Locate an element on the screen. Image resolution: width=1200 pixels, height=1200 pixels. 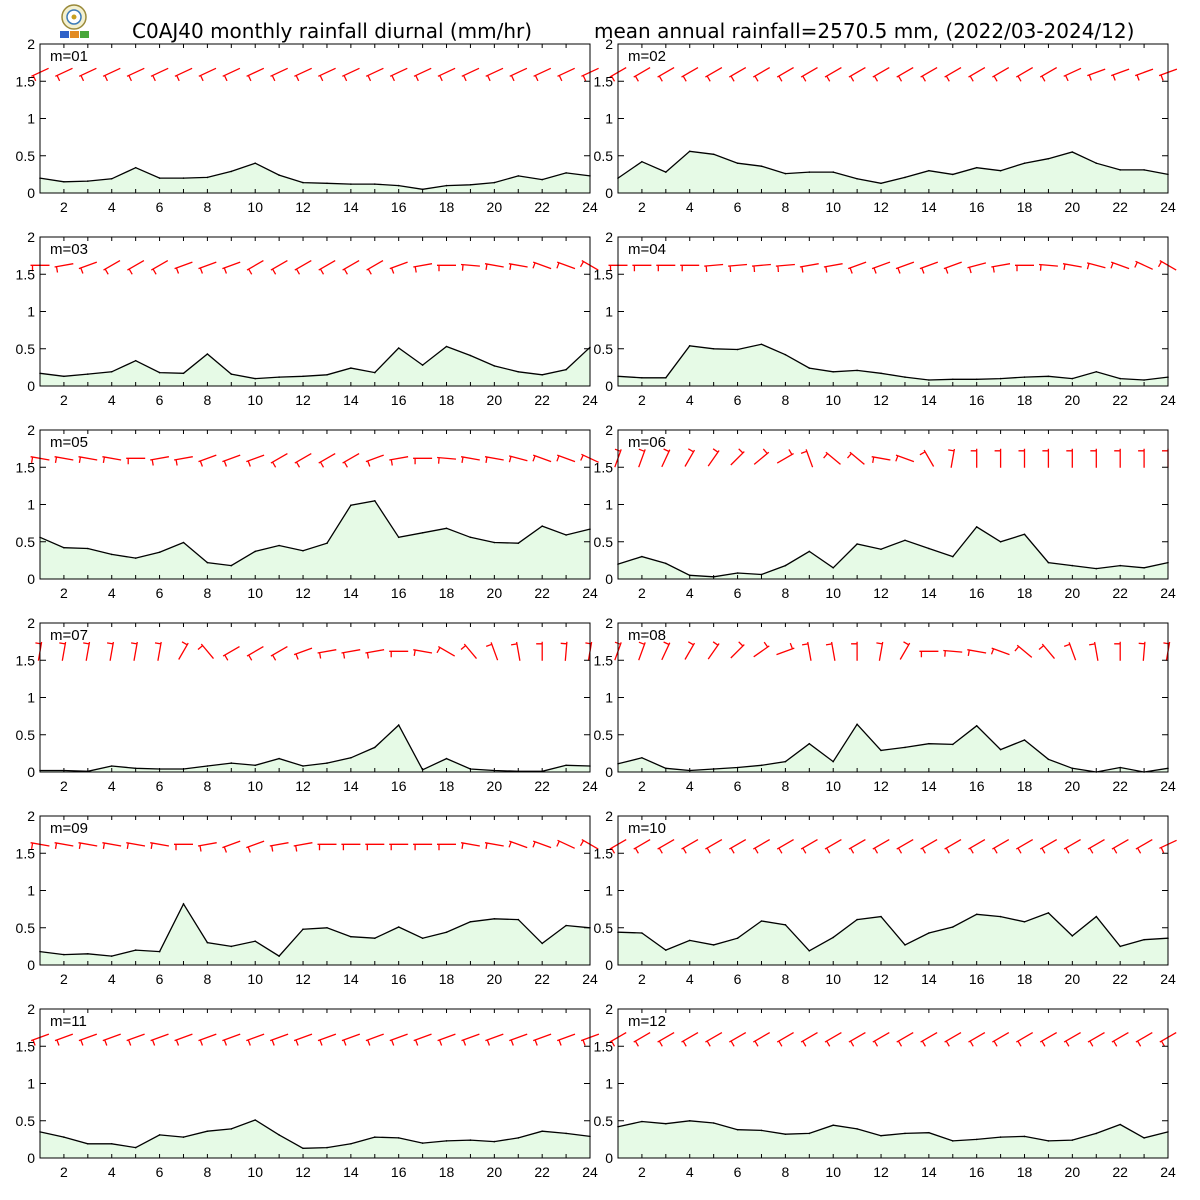
x-tick-label: 22 is located at coordinates (1120, 400).